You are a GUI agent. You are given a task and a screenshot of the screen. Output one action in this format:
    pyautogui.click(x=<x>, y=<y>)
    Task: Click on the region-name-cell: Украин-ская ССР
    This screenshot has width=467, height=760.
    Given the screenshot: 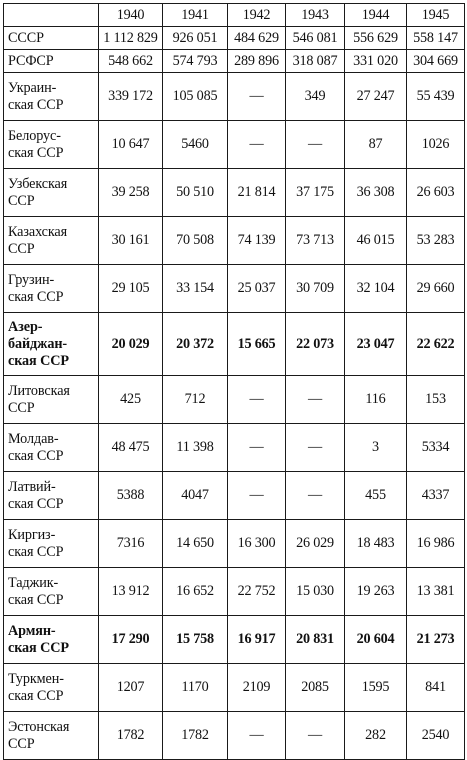 What is the action you would take?
    pyautogui.click(x=51, y=96)
    